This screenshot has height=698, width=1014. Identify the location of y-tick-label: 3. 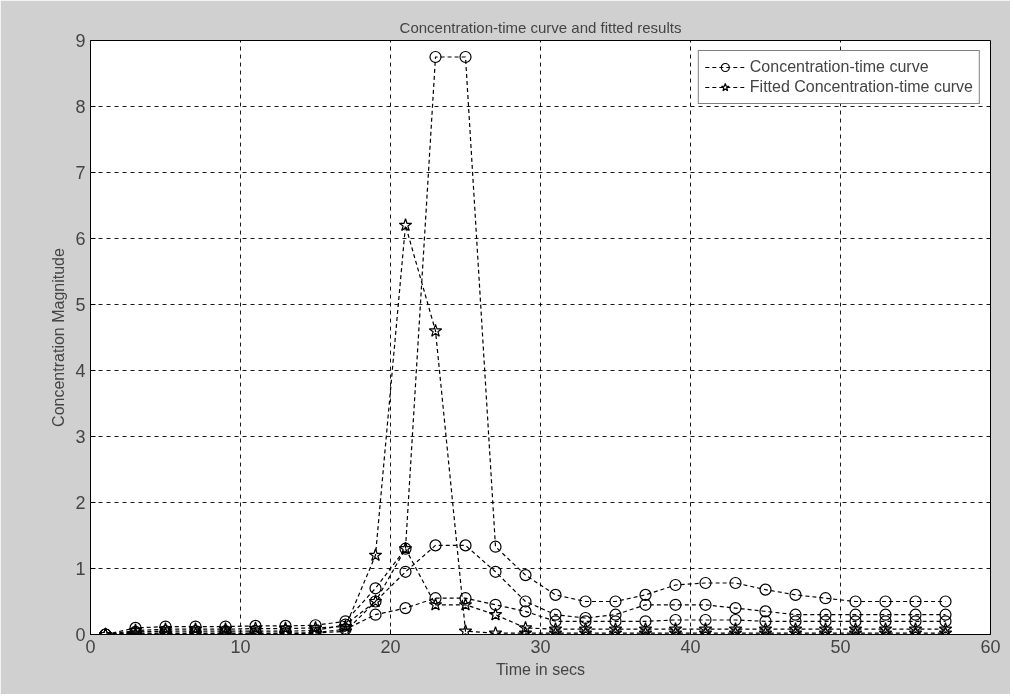
(80, 437).